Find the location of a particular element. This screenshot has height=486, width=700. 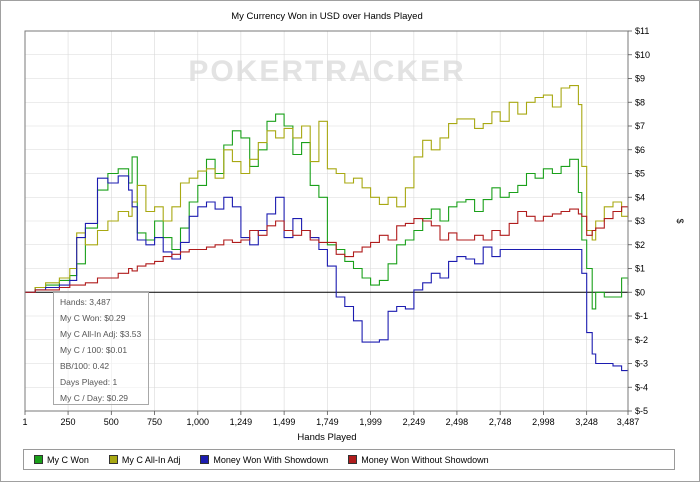

y-axis-label: $ is located at coordinates (680, 220).